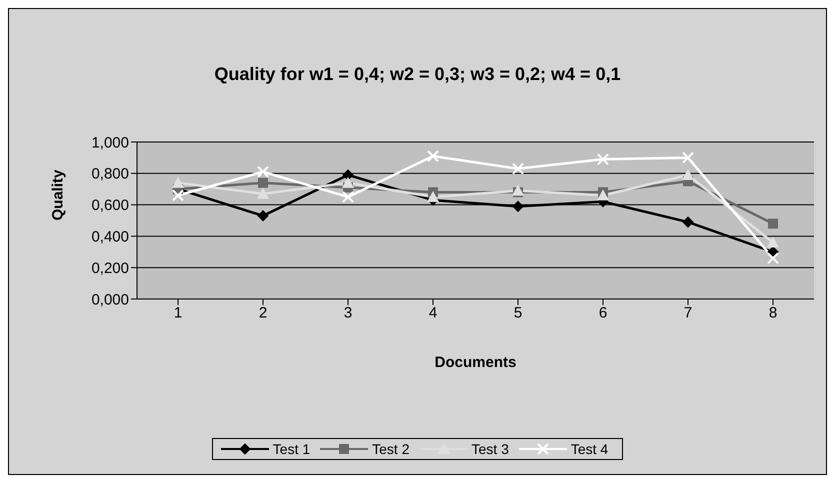 The width and height of the screenshot is (835, 483). Describe the element at coordinates (291, 449) in the screenshot. I see `legend-label: Test 1` at that location.